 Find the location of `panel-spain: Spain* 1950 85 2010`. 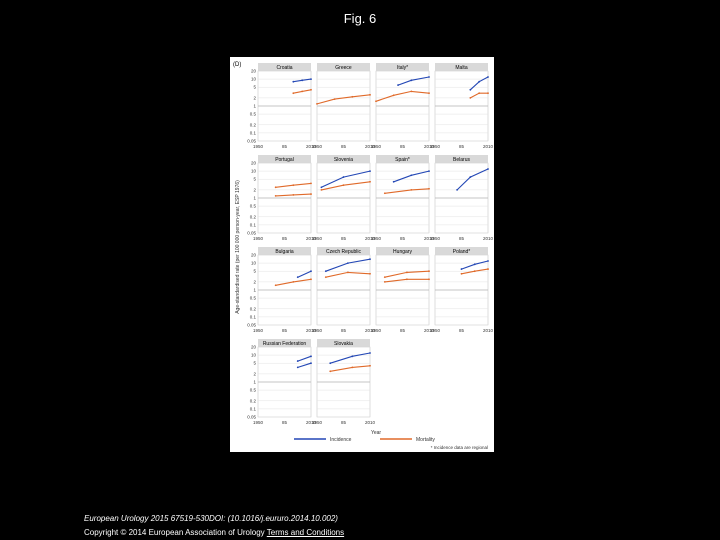

panel-spain: Spain* 1950 85 2010 is located at coordinates (403, 198).